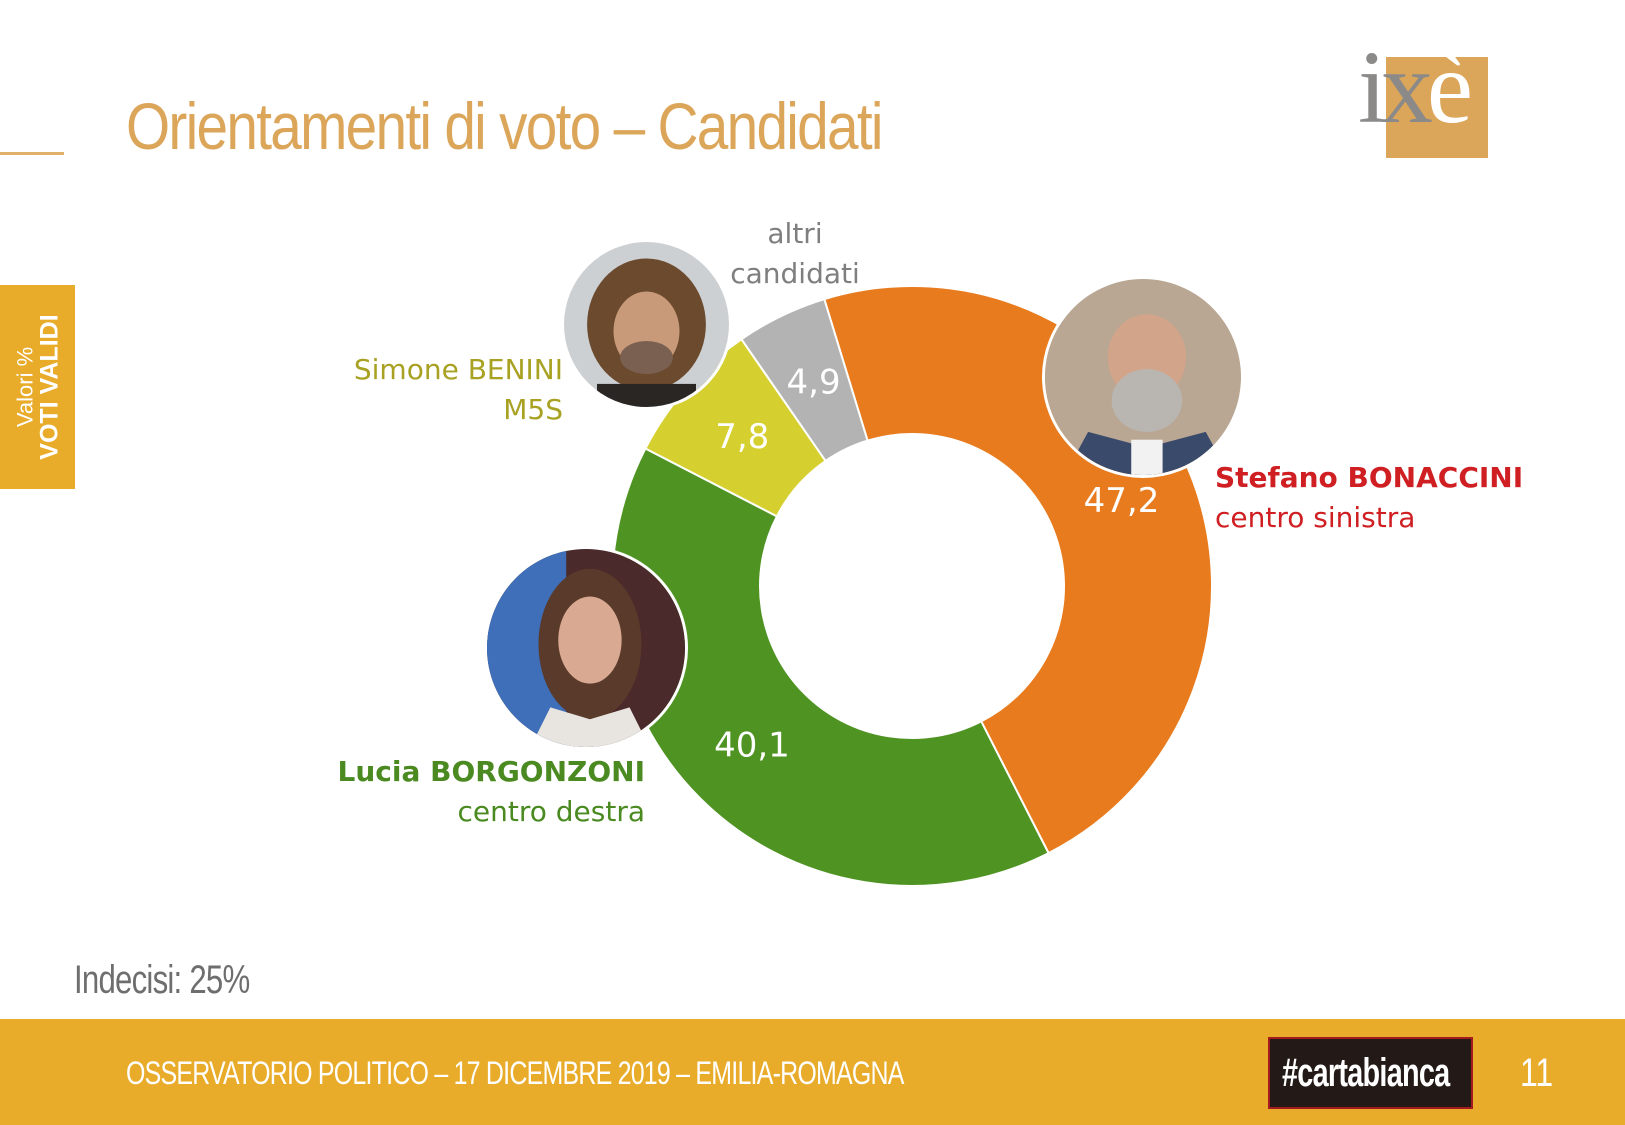  I want to click on candidate-name-line1: altri, so click(795, 233).